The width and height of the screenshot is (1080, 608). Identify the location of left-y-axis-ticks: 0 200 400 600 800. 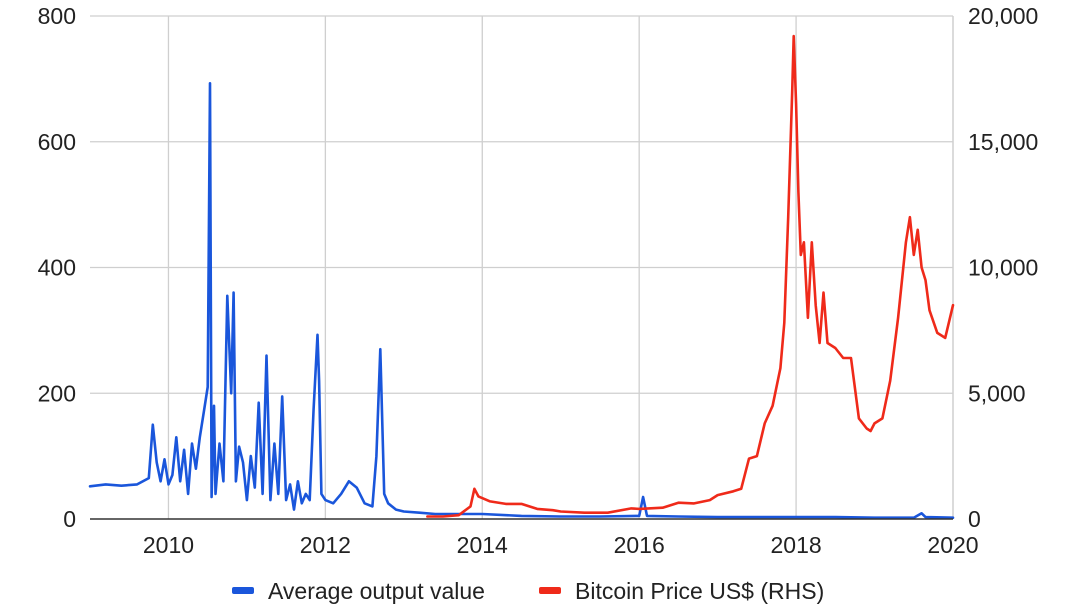
(57, 267).